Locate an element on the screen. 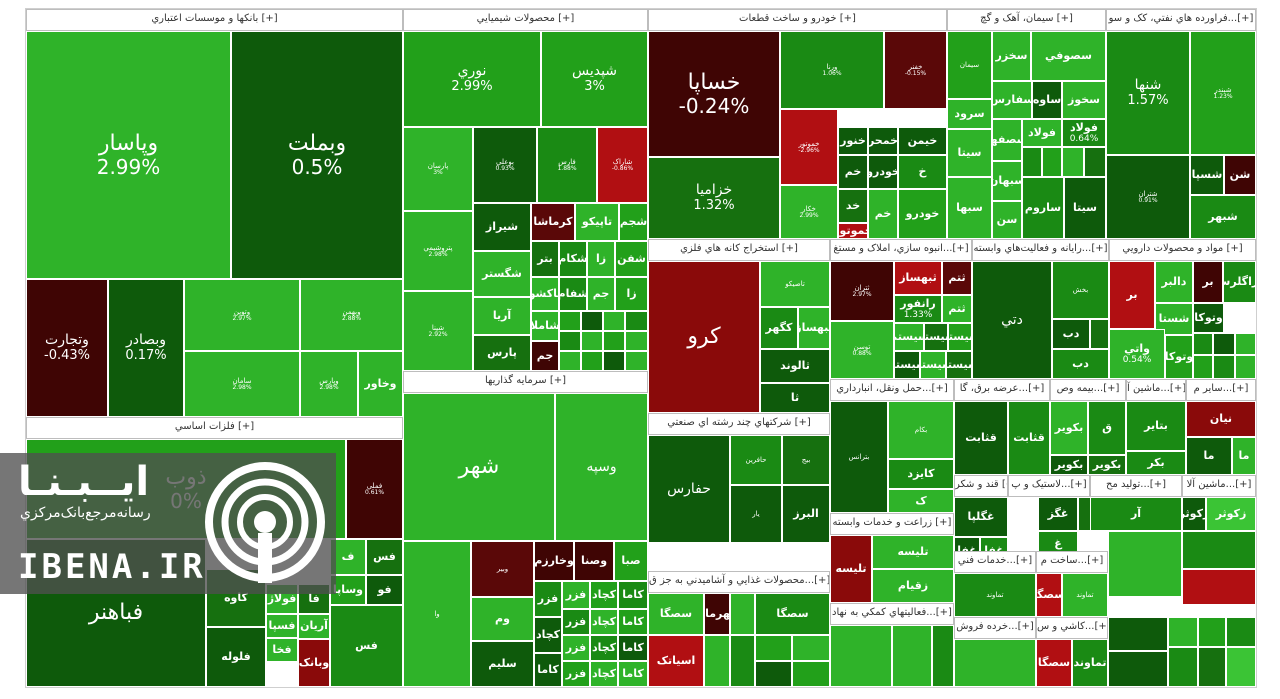 The height and width of the screenshot is (699, 1280). stock-tile: مهرمام is located at coordinates (717, 614).